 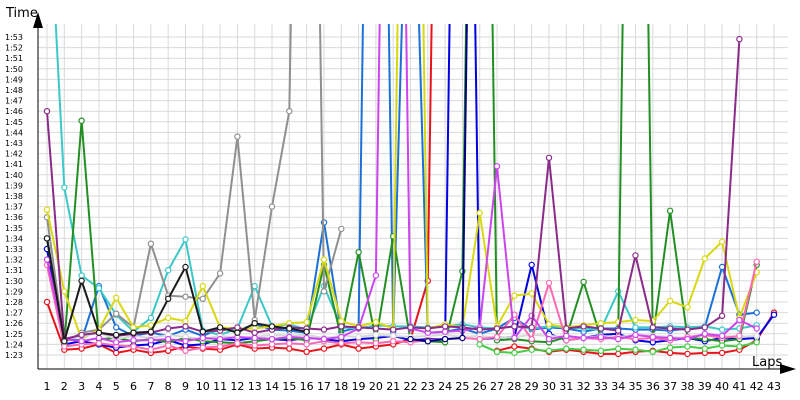 What do you see at coordinates (670, 386) in the screenshot?
I see `x-tick-label: 37` at bounding box center [670, 386].